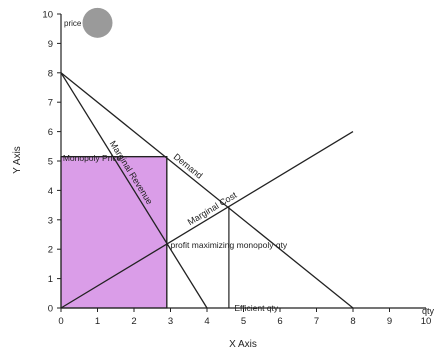 The width and height of the screenshot is (436, 352). I want to click on profit-max-label: profit maximizing monopoly qty, so click(229, 245).